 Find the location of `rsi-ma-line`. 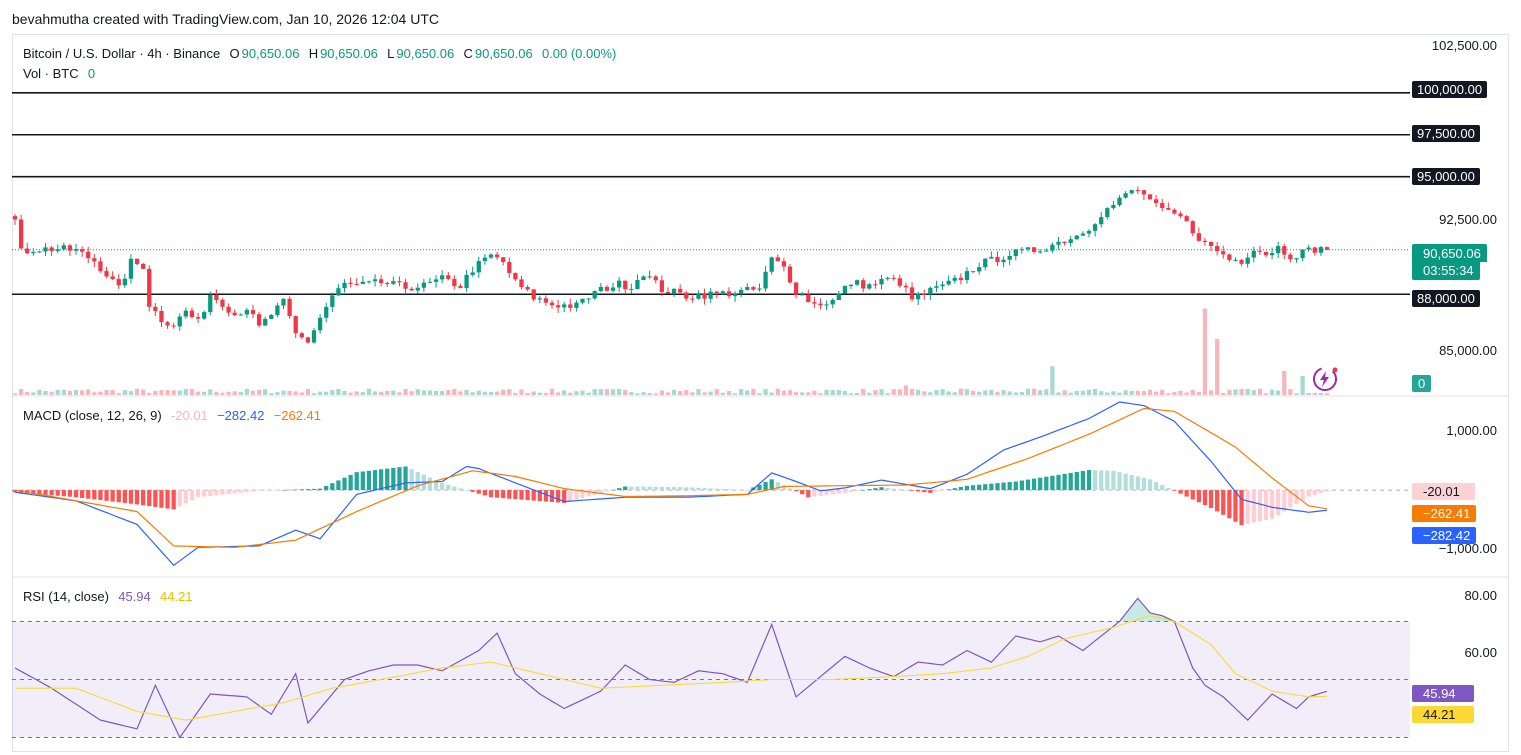

rsi-ma-line is located at coordinates (671, 668).